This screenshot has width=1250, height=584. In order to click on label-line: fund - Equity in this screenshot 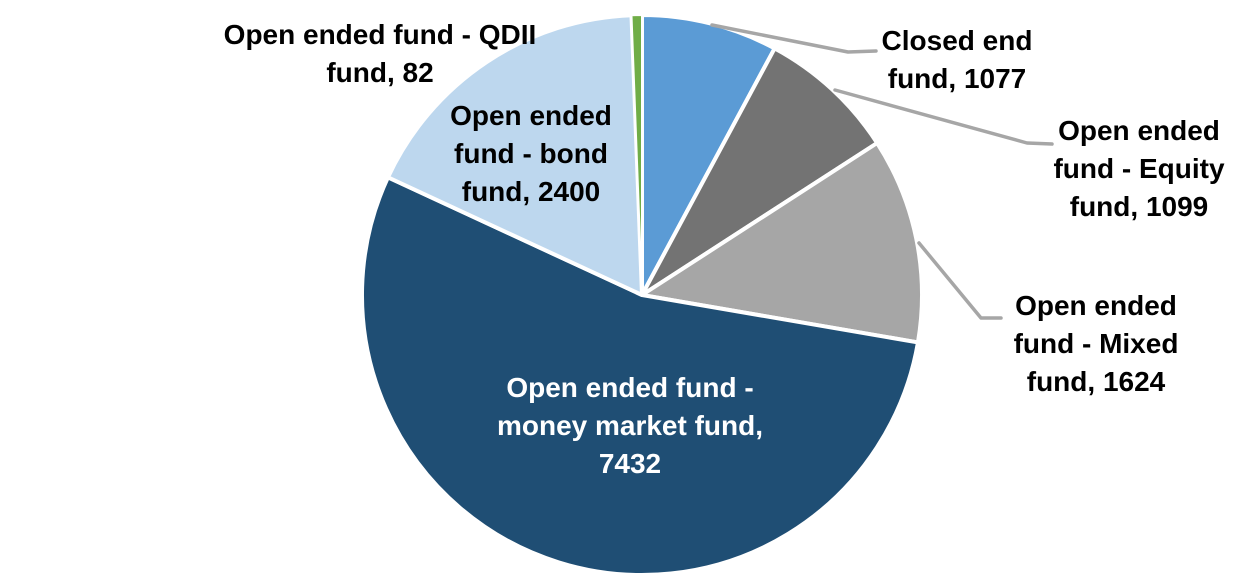, I will do `click(1139, 168)`.